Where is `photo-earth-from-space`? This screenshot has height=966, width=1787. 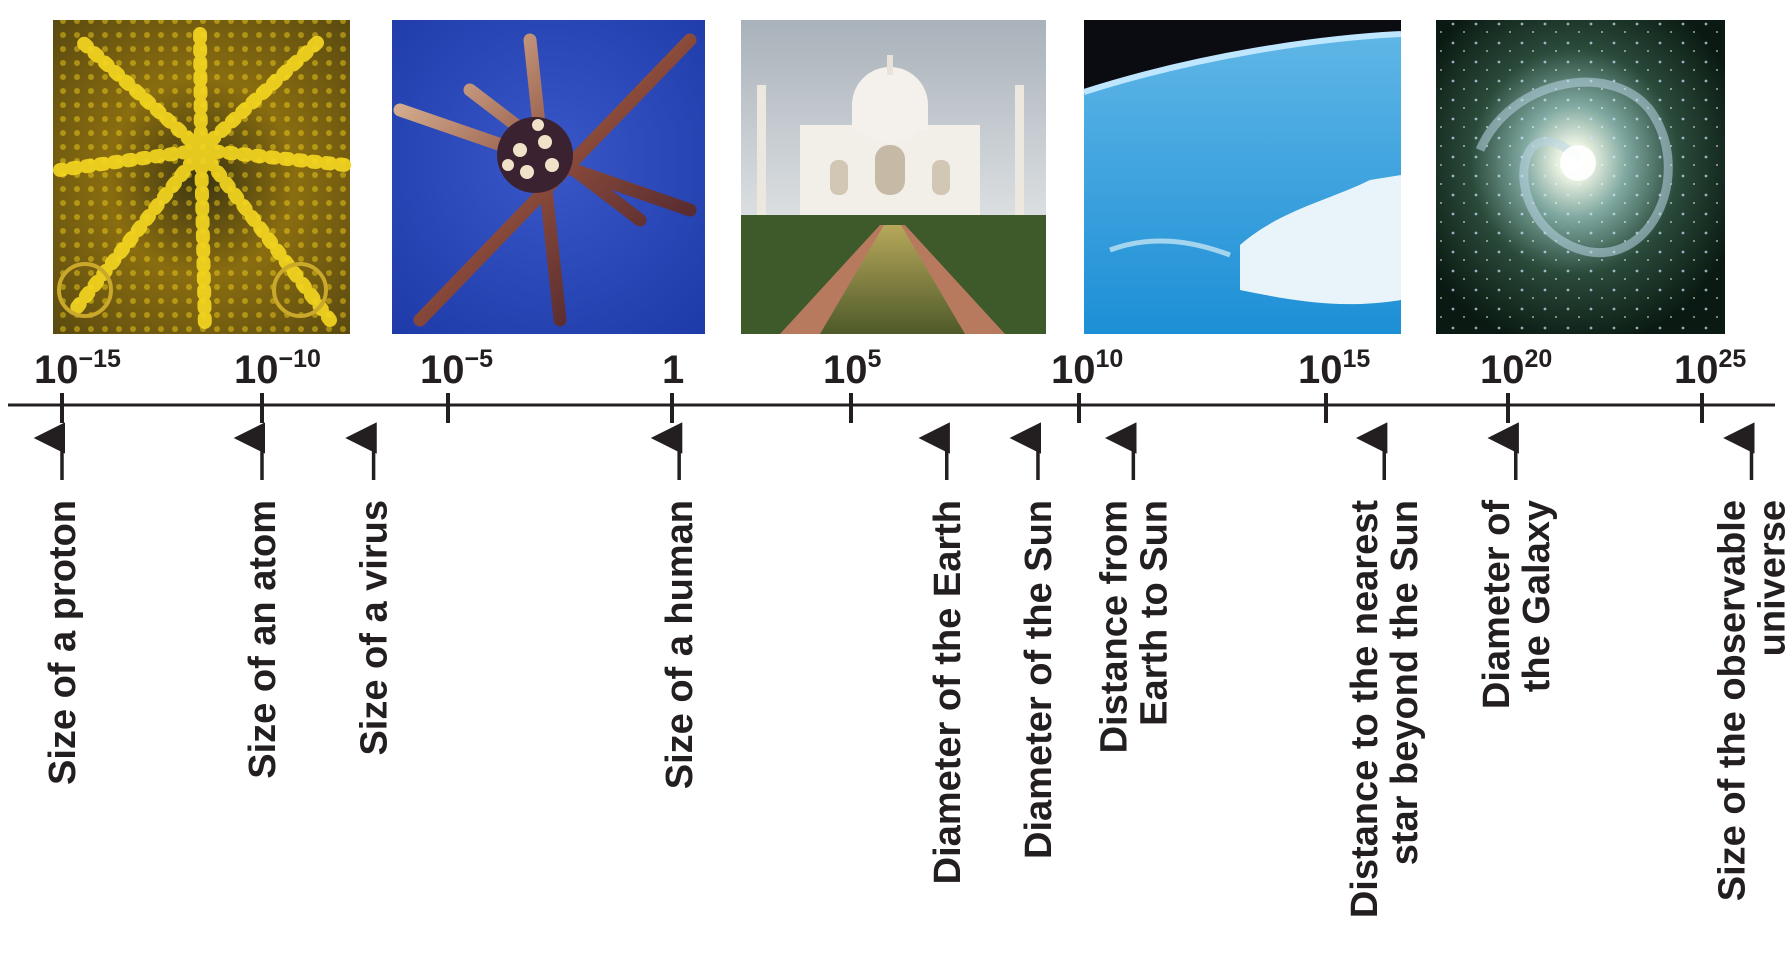 photo-earth-from-space is located at coordinates (1242, 177).